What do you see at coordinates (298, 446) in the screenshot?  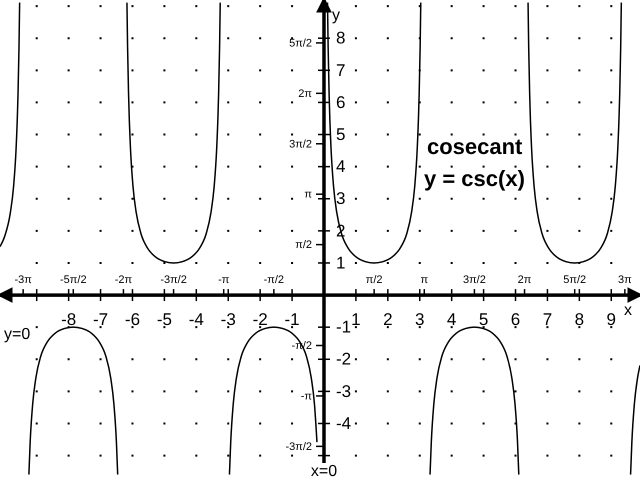 I see `y2-tick-label: -3π/2` at bounding box center [298, 446].